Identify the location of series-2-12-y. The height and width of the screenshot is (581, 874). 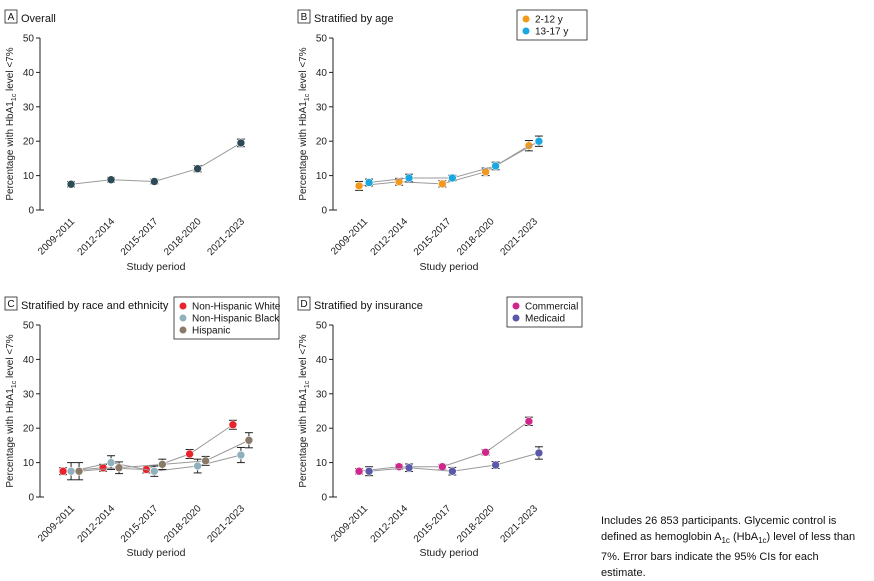
(444, 165).